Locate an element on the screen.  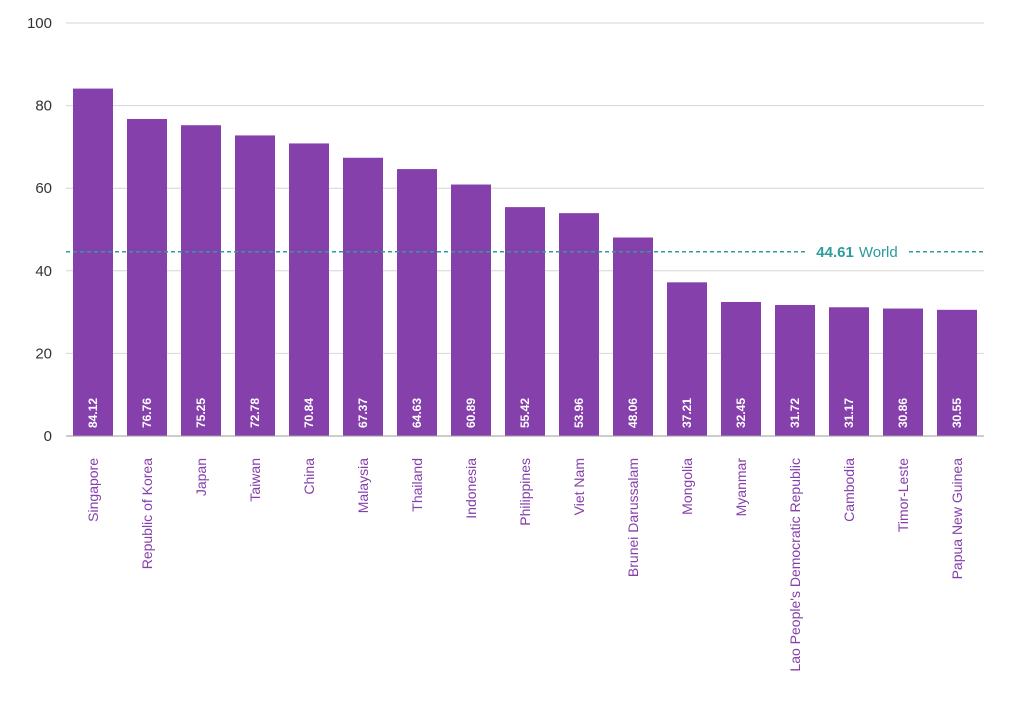
category-label: Singapore is located at coordinates (93, 490).